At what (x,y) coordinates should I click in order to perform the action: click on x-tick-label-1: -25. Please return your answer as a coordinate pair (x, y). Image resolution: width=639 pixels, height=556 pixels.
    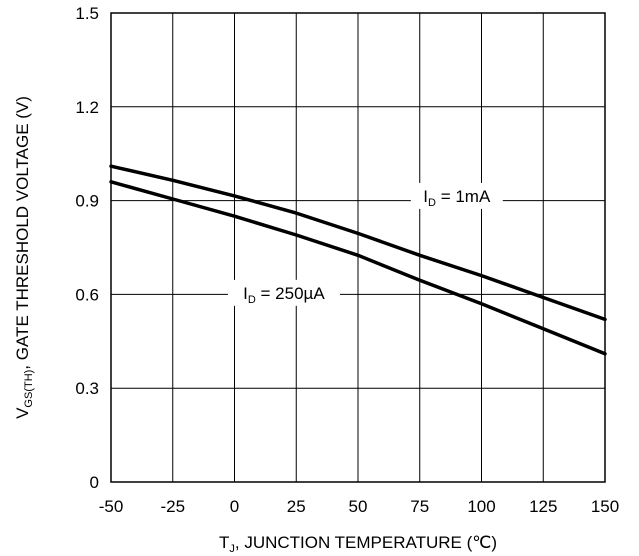
    Looking at the image, I should click on (172, 506).